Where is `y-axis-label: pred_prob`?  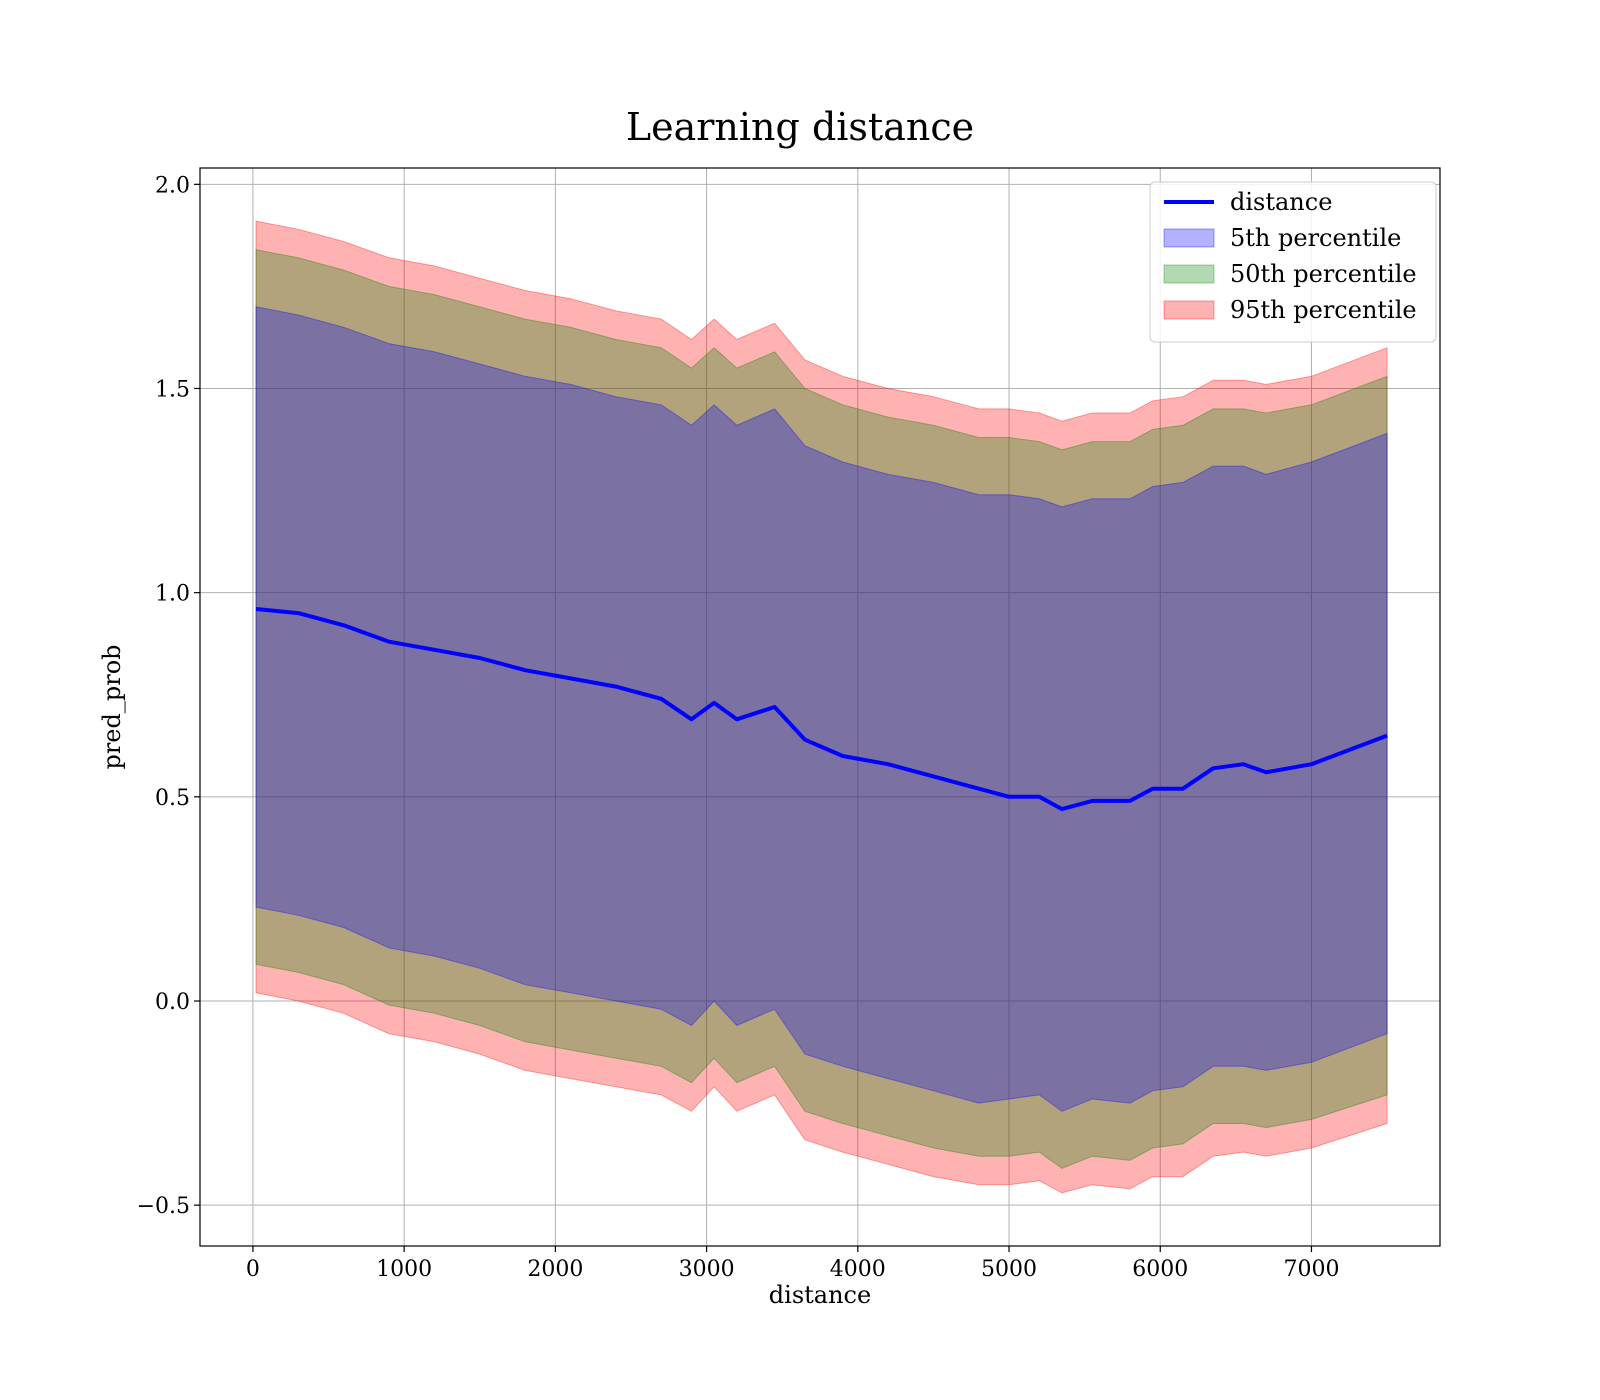 y-axis-label: pred_prob is located at coordinates (112, 706).